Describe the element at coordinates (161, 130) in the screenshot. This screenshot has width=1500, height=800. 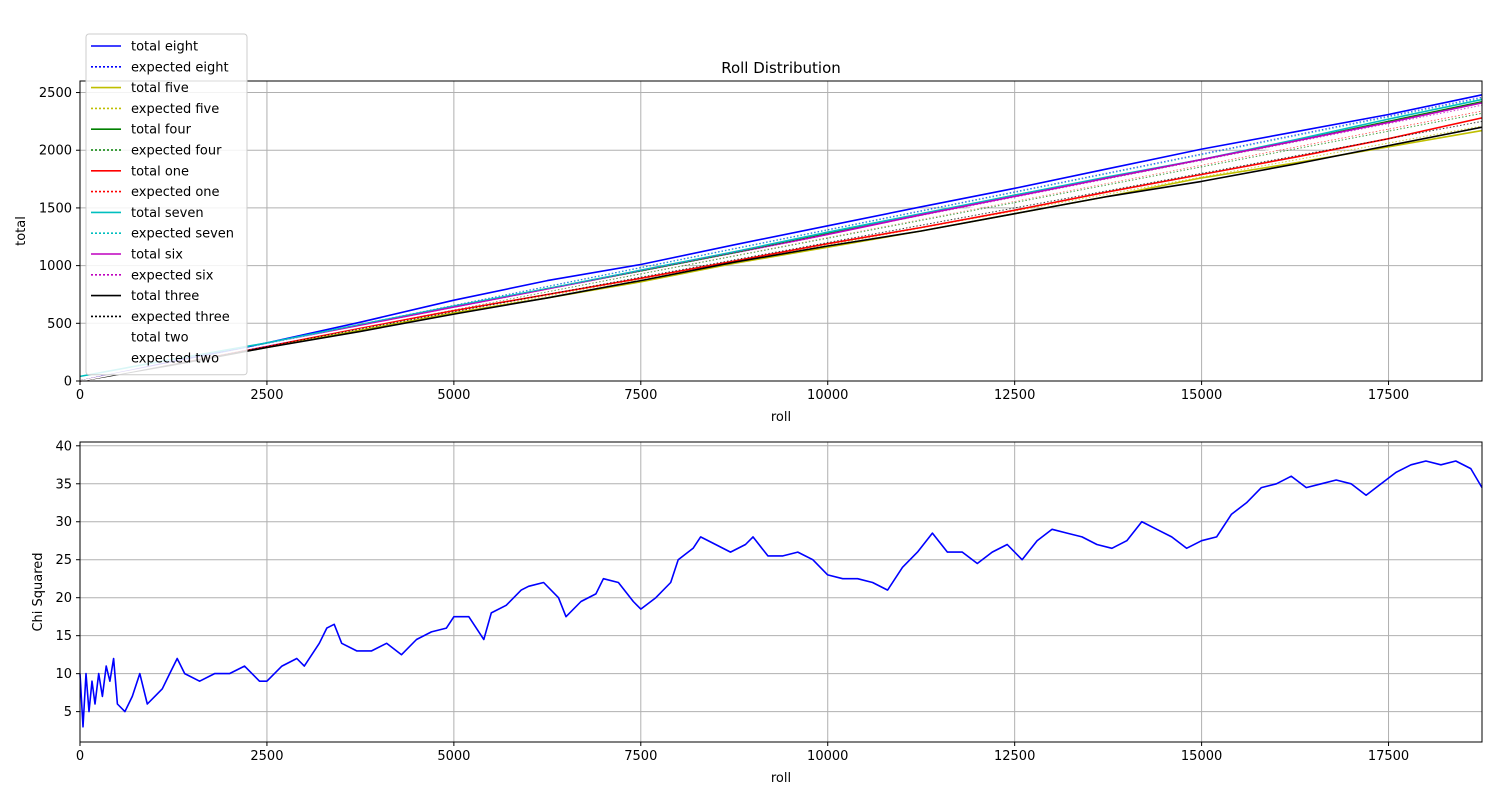
I see `legend-entry: total four` at that location.